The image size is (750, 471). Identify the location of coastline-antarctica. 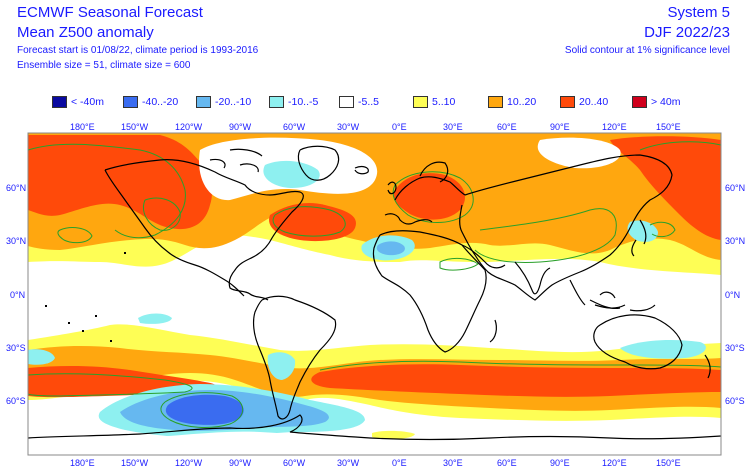
(374, 427).